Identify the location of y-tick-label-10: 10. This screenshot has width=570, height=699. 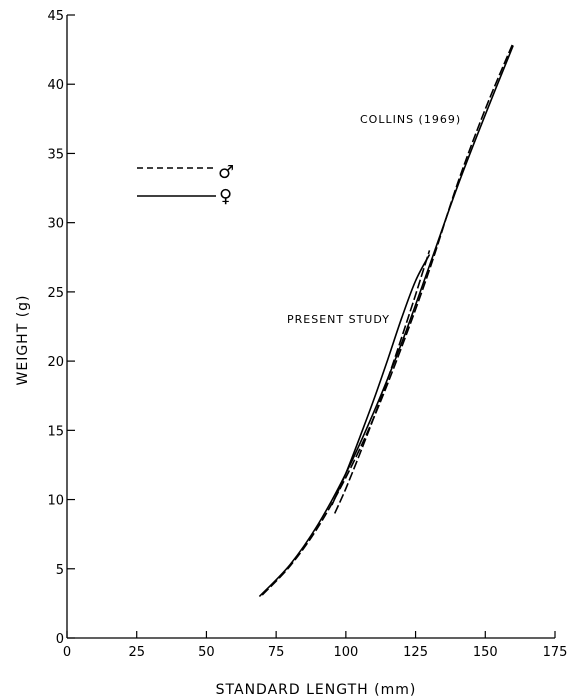
(55, 501).